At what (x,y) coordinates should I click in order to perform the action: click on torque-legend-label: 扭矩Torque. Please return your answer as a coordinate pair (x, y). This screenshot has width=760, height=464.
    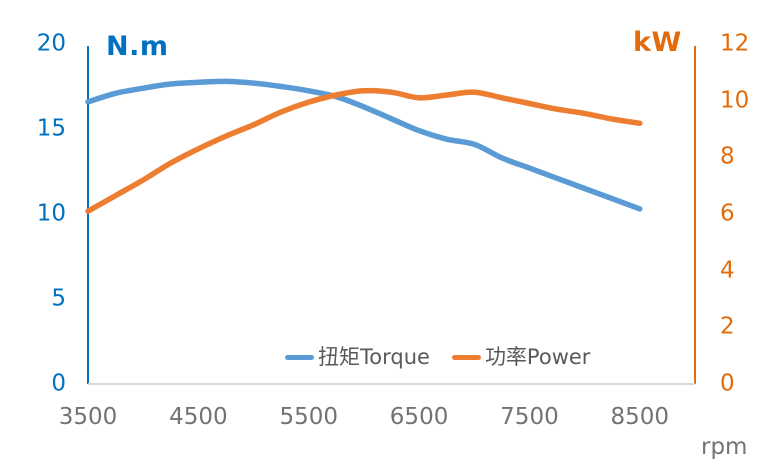
    Looking at the image, I should click on (374, 357).